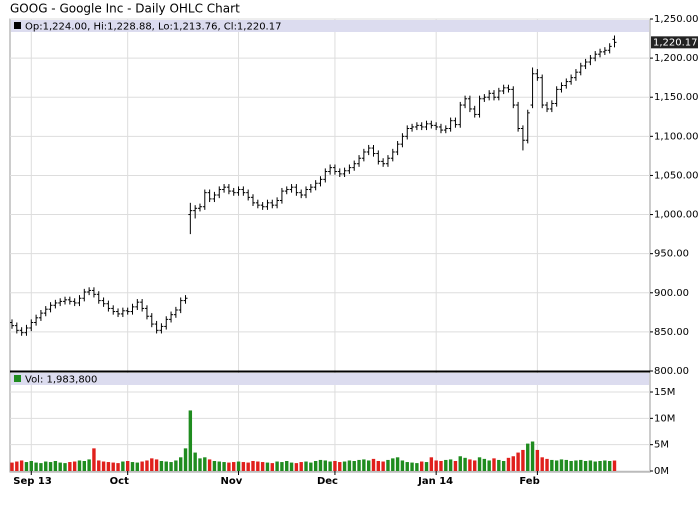  What do you see at coordinates (676, 175) in the screenshot?
I see `y-tick-label: 1,050.00` at bounding box center [676, 175].